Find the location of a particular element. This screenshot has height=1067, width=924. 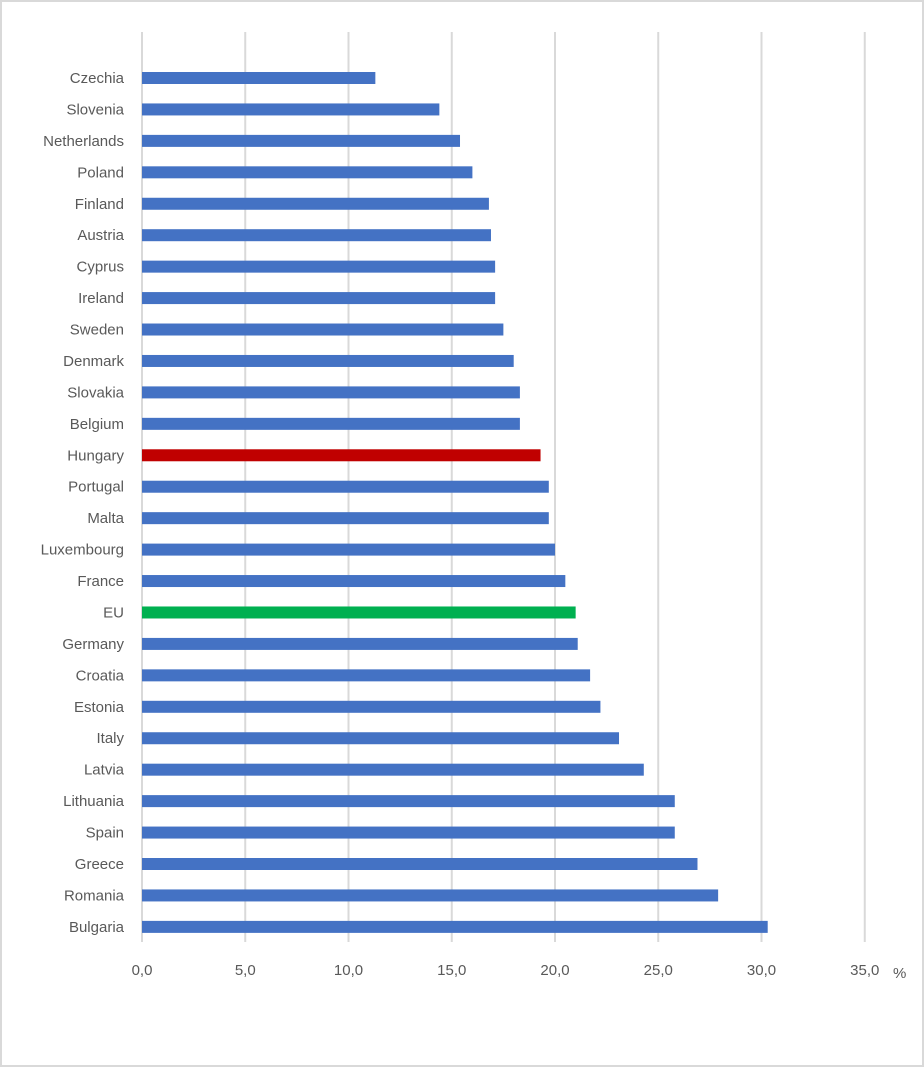

category-label: Slovenia is located at coordinates (95, 109).